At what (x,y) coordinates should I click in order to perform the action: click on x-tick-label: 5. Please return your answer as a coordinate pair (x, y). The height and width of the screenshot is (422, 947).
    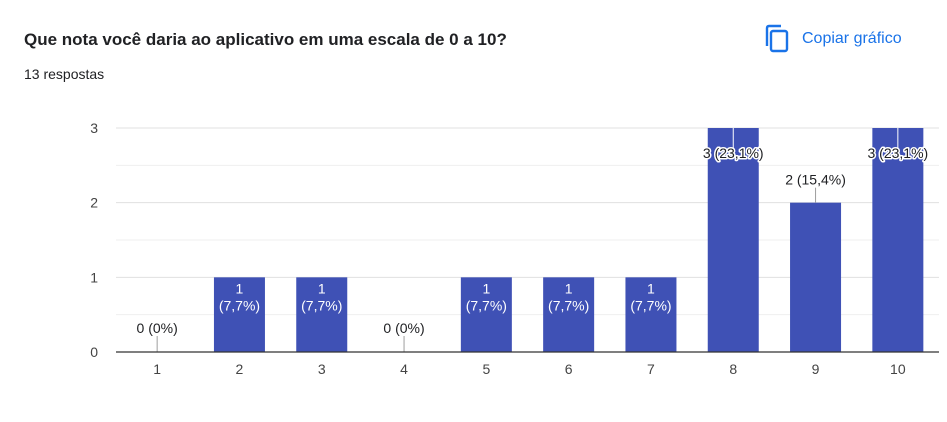
    Looking at the image, I should click on (486, 369).